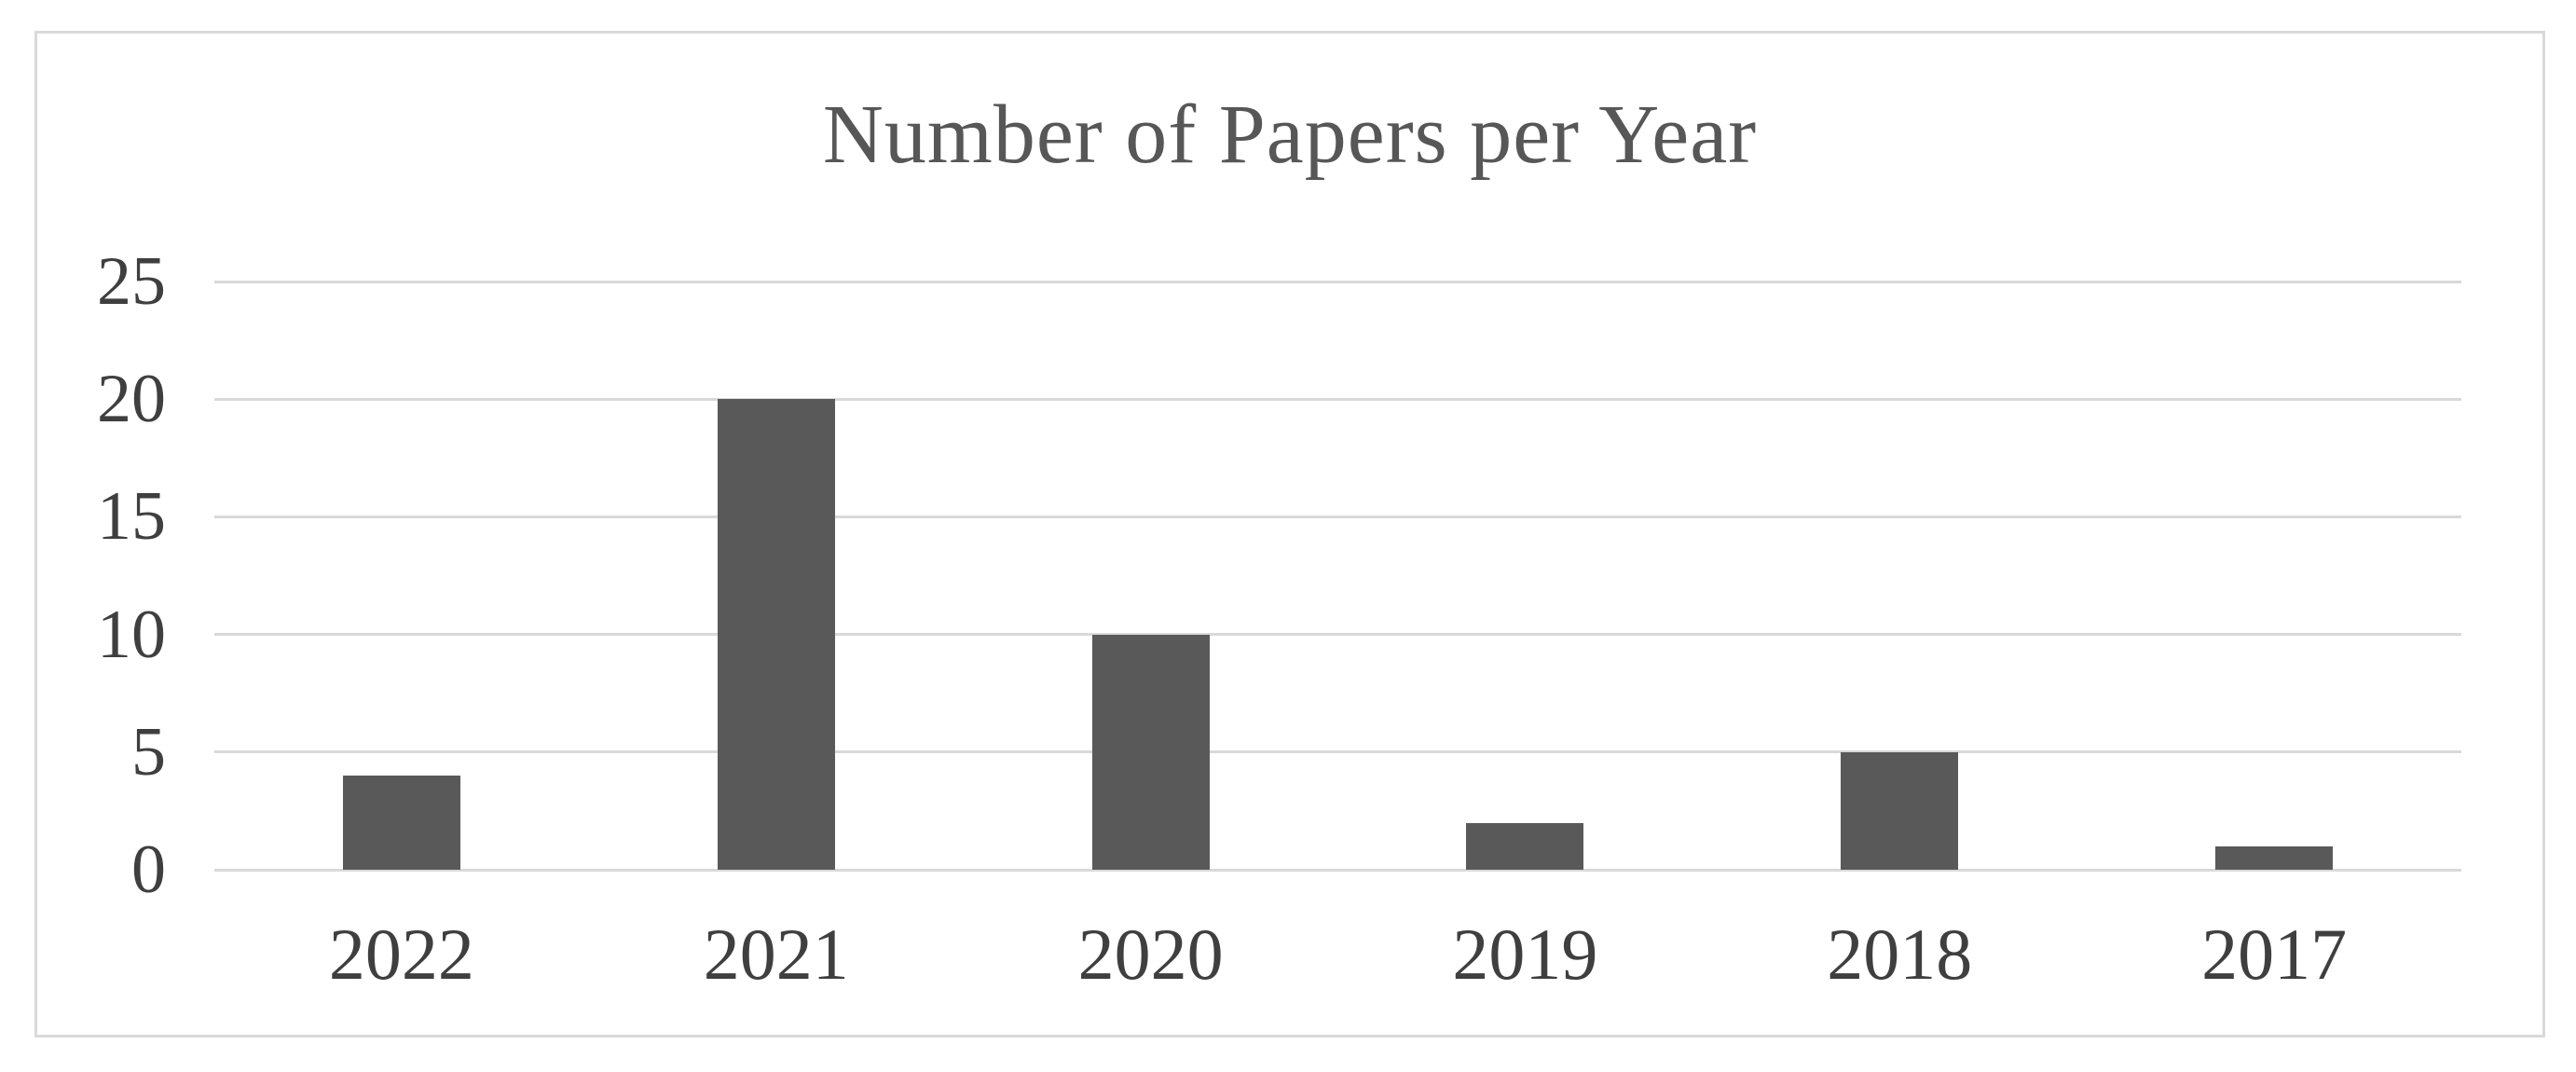 The height and width of the screenshot is (1072, 2576). I want to click on x-tick-label: 2022, so click(401, 954).